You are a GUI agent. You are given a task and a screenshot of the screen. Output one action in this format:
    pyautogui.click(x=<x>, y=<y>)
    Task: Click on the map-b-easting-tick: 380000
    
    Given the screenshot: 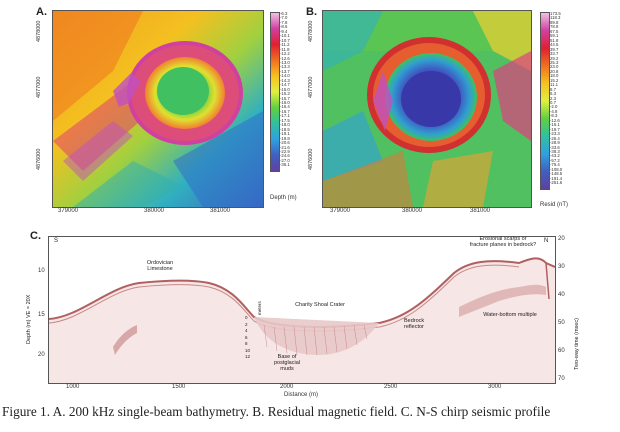 What is the action you would take?
    pyautogui.click(x=412, y=211)
    